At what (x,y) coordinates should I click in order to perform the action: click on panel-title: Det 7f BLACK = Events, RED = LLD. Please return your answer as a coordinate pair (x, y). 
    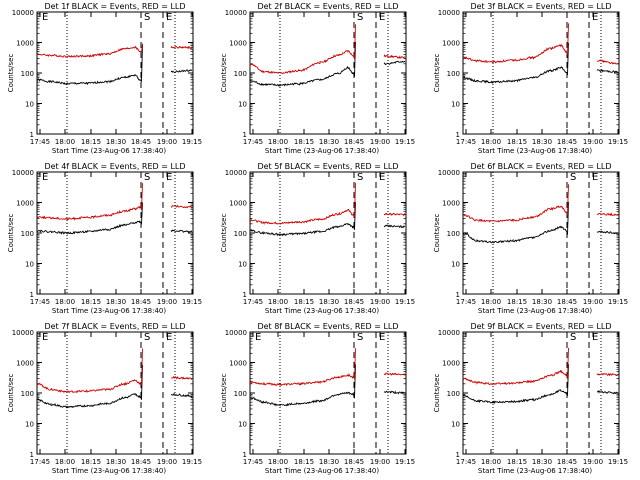
    Looking at the image, I should click on (114, 326).